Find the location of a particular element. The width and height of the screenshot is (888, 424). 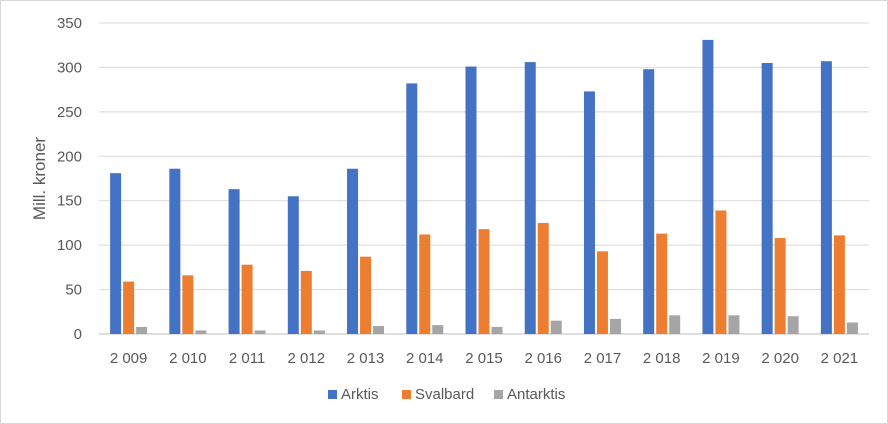

y-tick-label: 250 is located at coordinates (69, 112).